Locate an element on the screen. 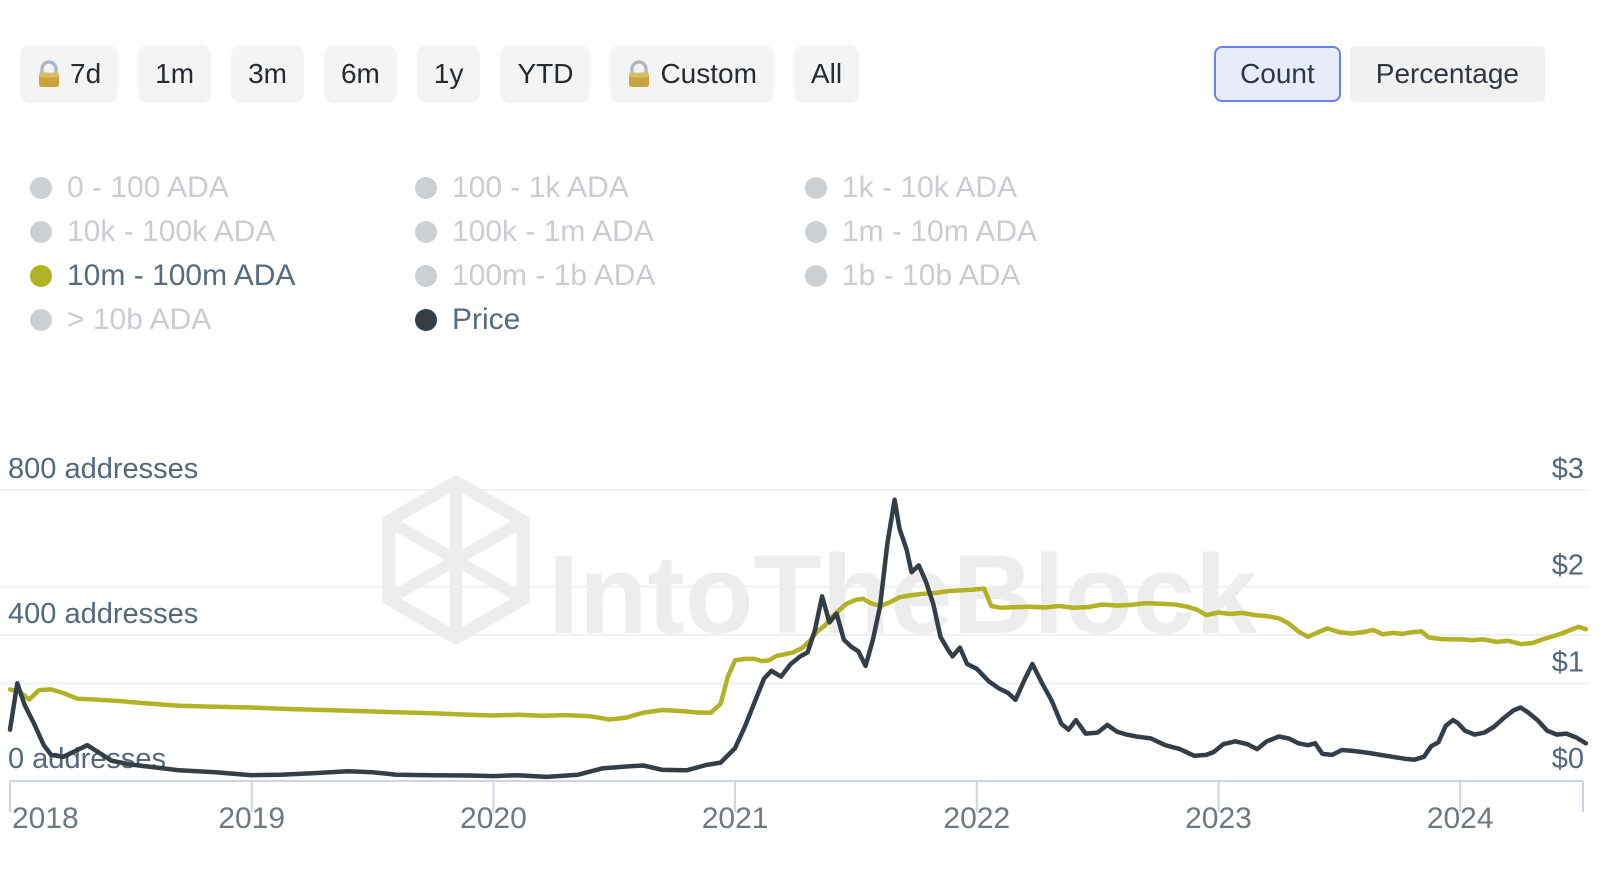 This screenshot has width=1615, height=885. intotheblock-watermark: IntoTheBlock is located at coordinates (820, 565).